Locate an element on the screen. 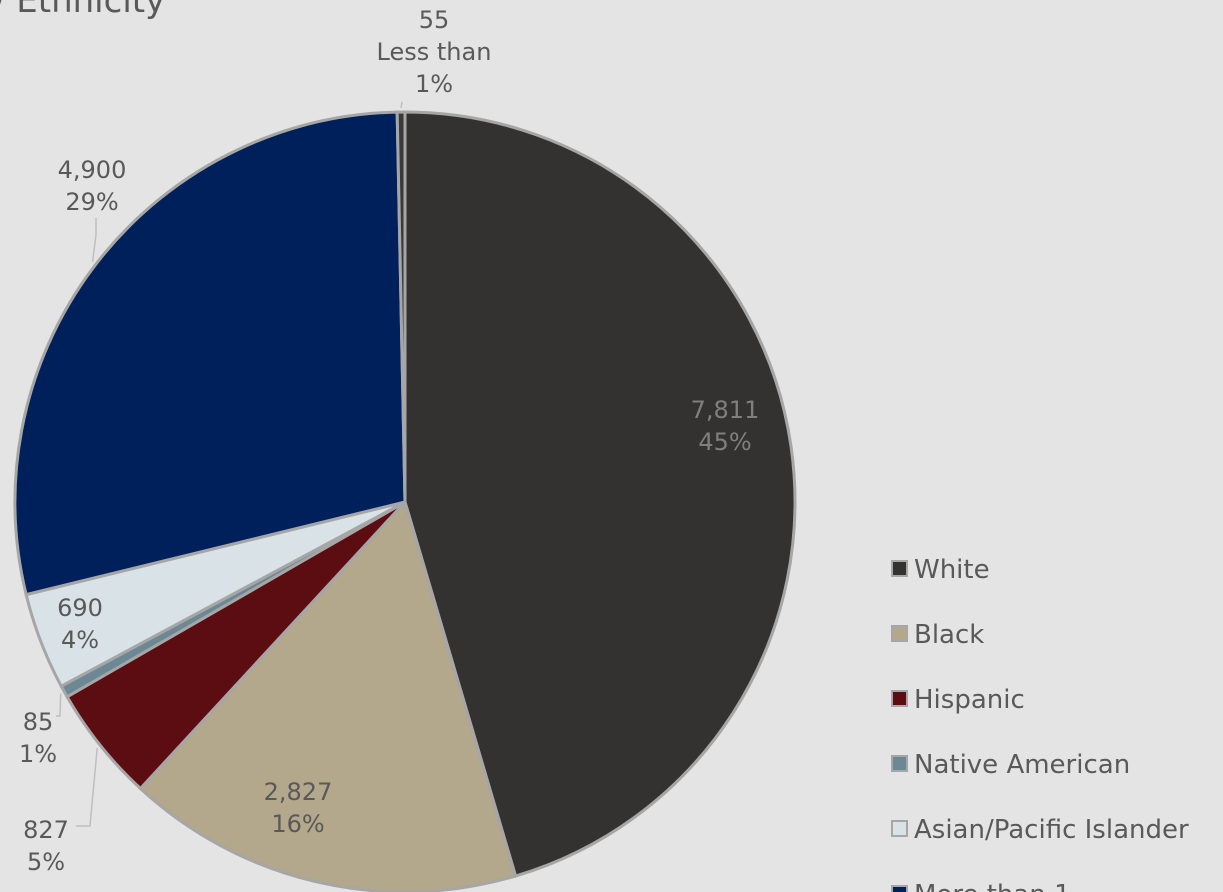 This screenshot has width=1223, height=892. pie-slice-other is located at coordinates (401, 306).